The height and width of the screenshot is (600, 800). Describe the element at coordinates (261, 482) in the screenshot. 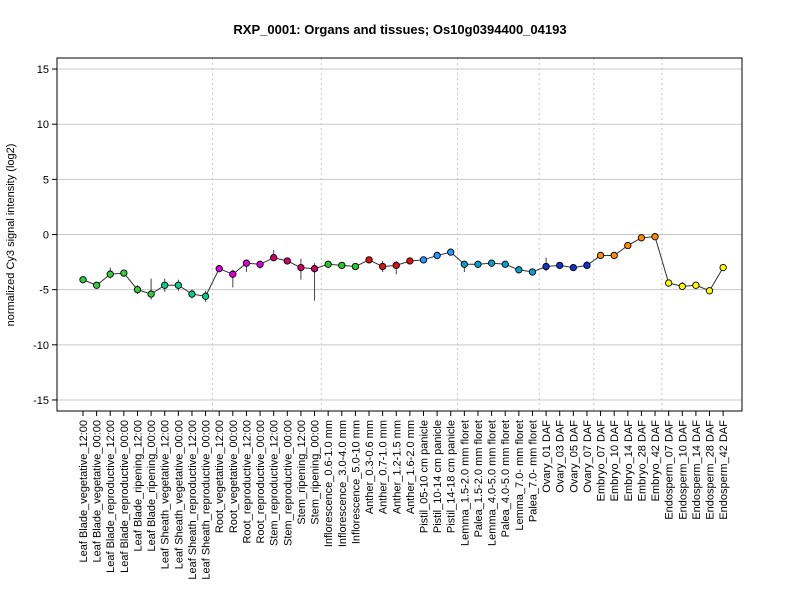

I see `x-tick-label: Root_reproductive_00:00` at that location.